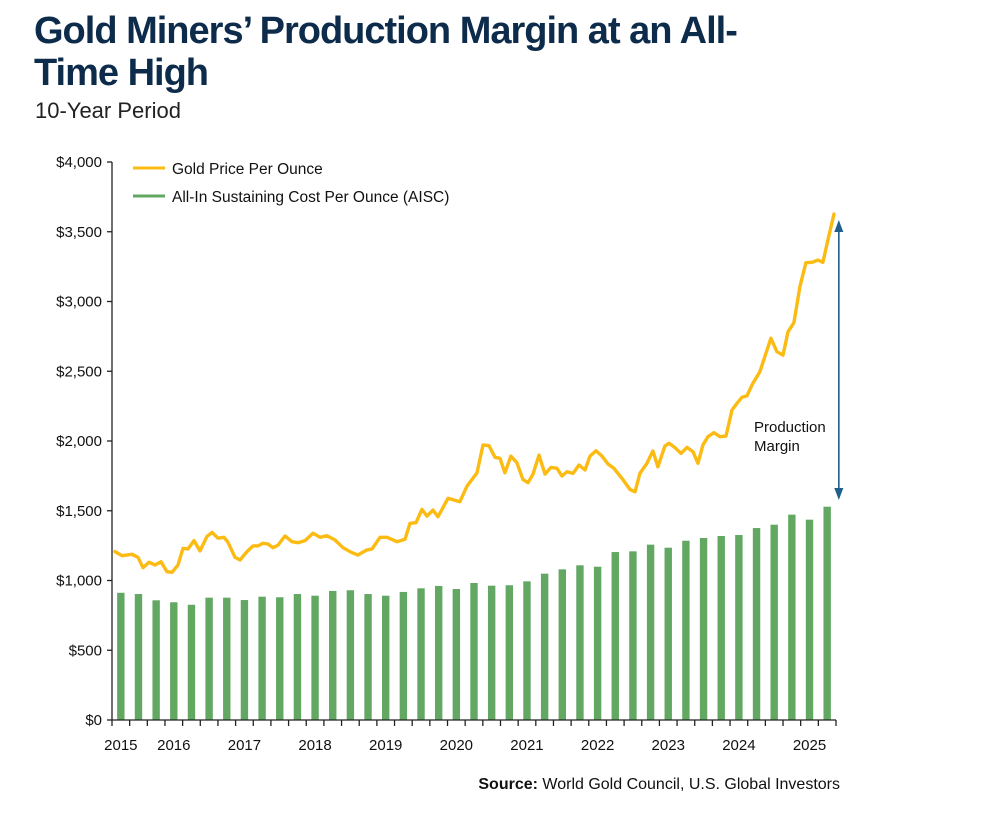 This screenshot has height=818, width=1002. What do you see at coordinates (508, 784) in the screenshot?
I see `source-label: Source:` at bounding box center [508, 784].